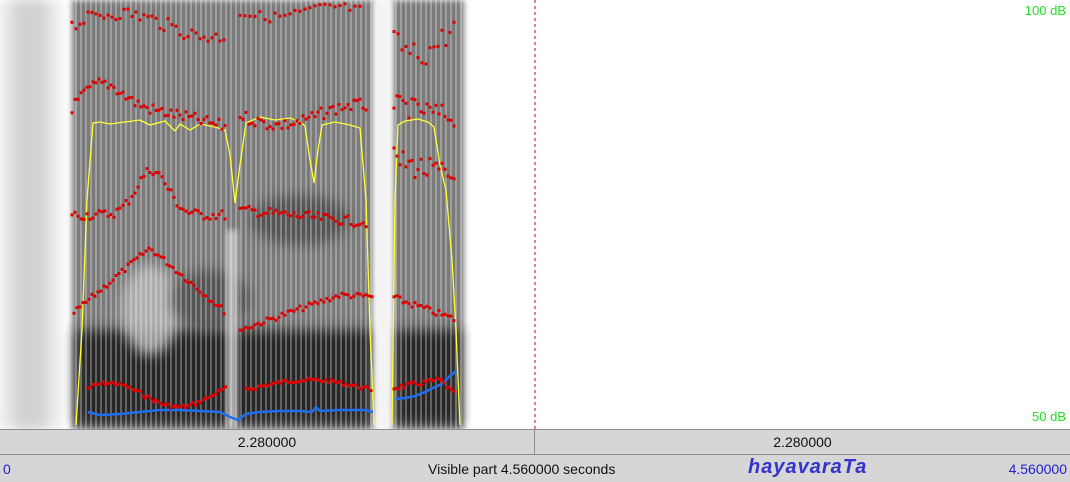 The width and height of the screenshot is (1070, 482). What do you see at coordinates (802, 442) in the screenshot?
I see `time-segment-right: 2.280000` at bounding box center [802, 442].